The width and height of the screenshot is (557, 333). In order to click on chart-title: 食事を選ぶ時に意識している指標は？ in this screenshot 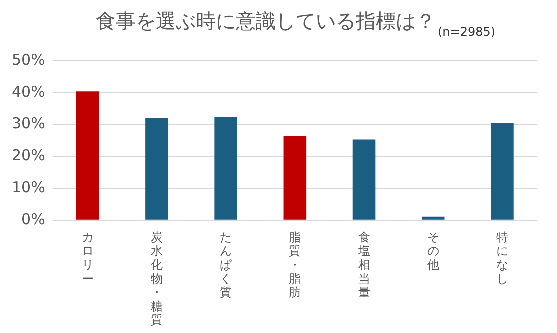, I will do `click(266, 21)`.